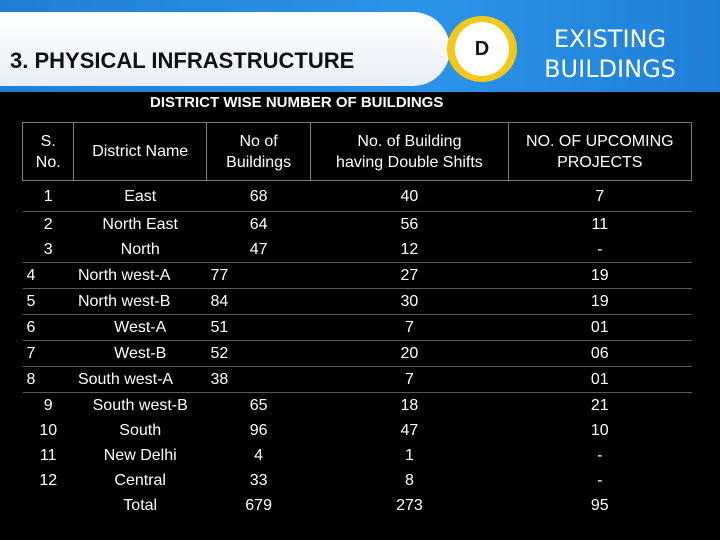 This screenshot has width=720, height=540. Describe the element at coordinates (600, 151) in the screenshot. I see `header-upcoming-projects: NO. OF UPCOMING PROJECTS` at that location.